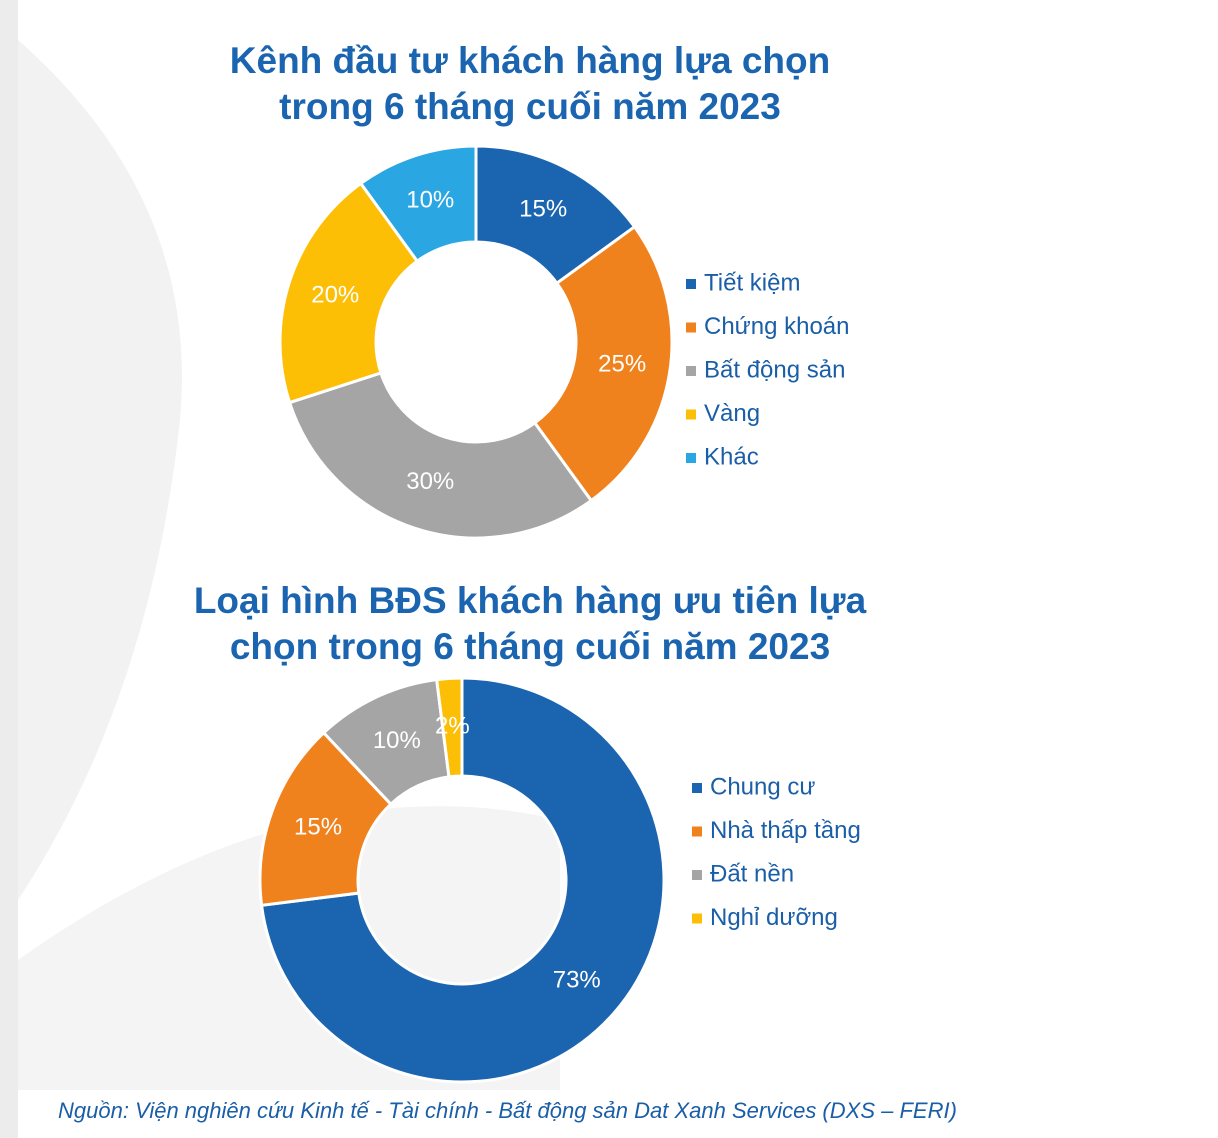 This screenshot has width=1218, height=1138. Describe the element at coordinates (774, 917) in the screenshot. I see `legend-label: Nghỉ dưỡng` at that location.